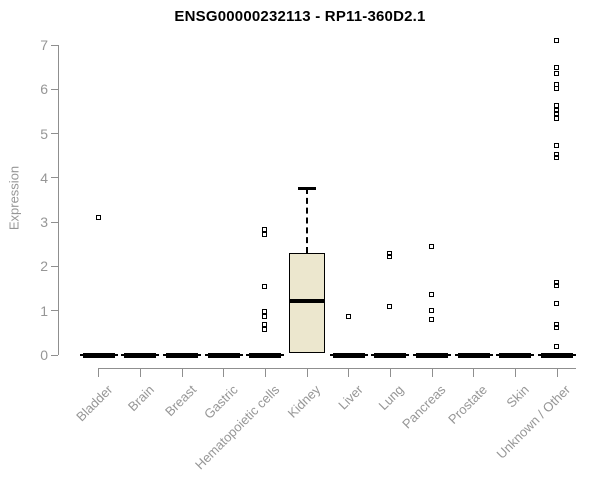 This screenshot has height=500, width=600. What do you see at coordinates (220, 402) in the screenshot?
I see `x-category-label: Gastric` at bounding box center [220, 402].